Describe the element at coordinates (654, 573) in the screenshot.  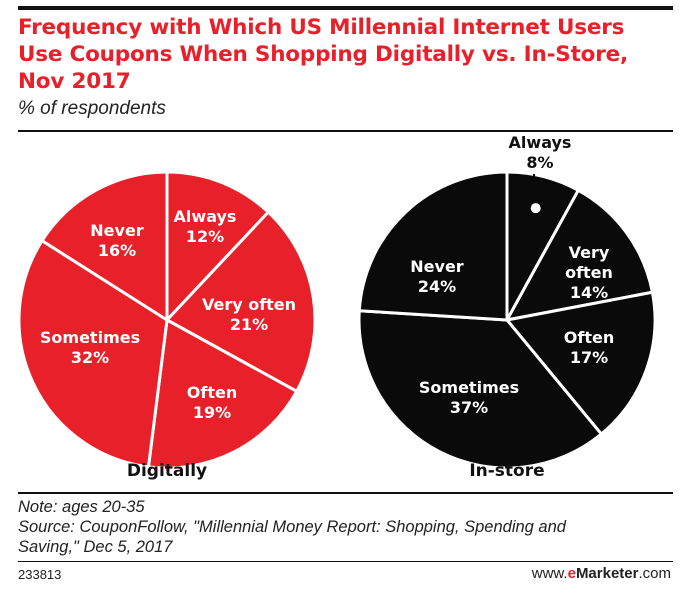
I see `brand-suffix: .com` at that location.